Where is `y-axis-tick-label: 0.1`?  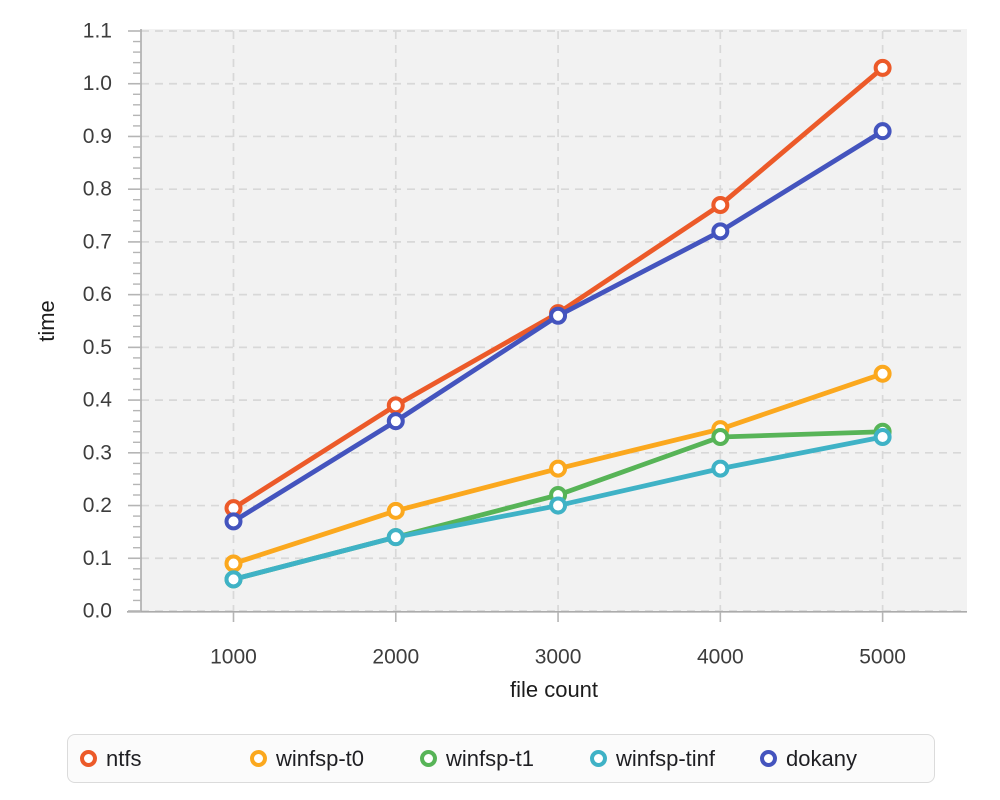
y-axis-tick-label: 0.1 is located at coordinates (97, 558).